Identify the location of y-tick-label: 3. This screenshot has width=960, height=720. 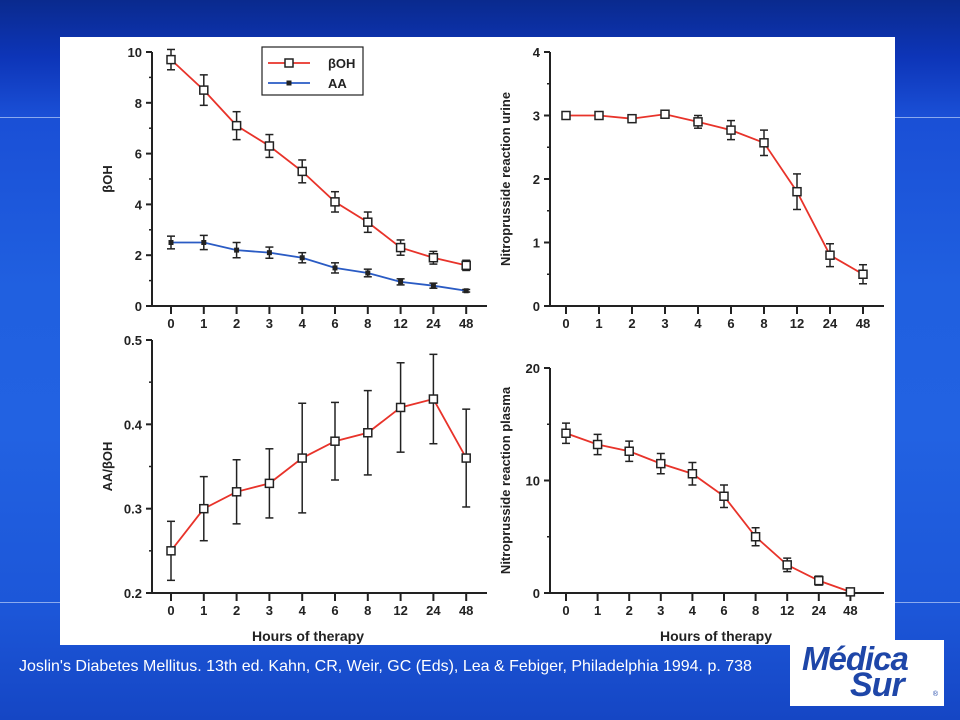
(536, 116).